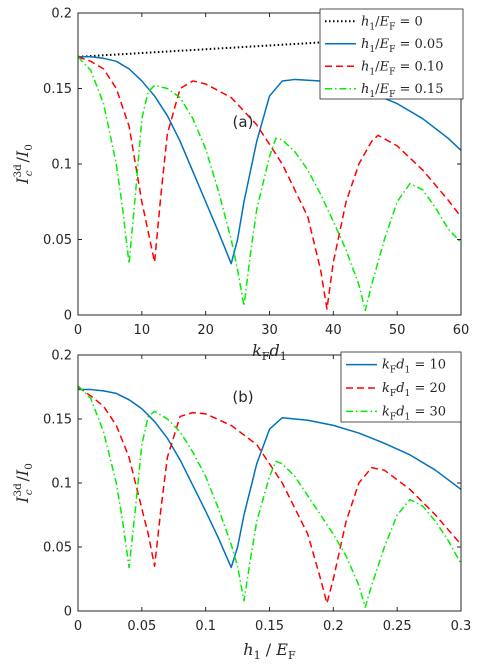 This screenshot has height=667, width=491. Describe the element at coordinates (243, 122) in the screenshot. I see `panel-label: (a)` at that location.